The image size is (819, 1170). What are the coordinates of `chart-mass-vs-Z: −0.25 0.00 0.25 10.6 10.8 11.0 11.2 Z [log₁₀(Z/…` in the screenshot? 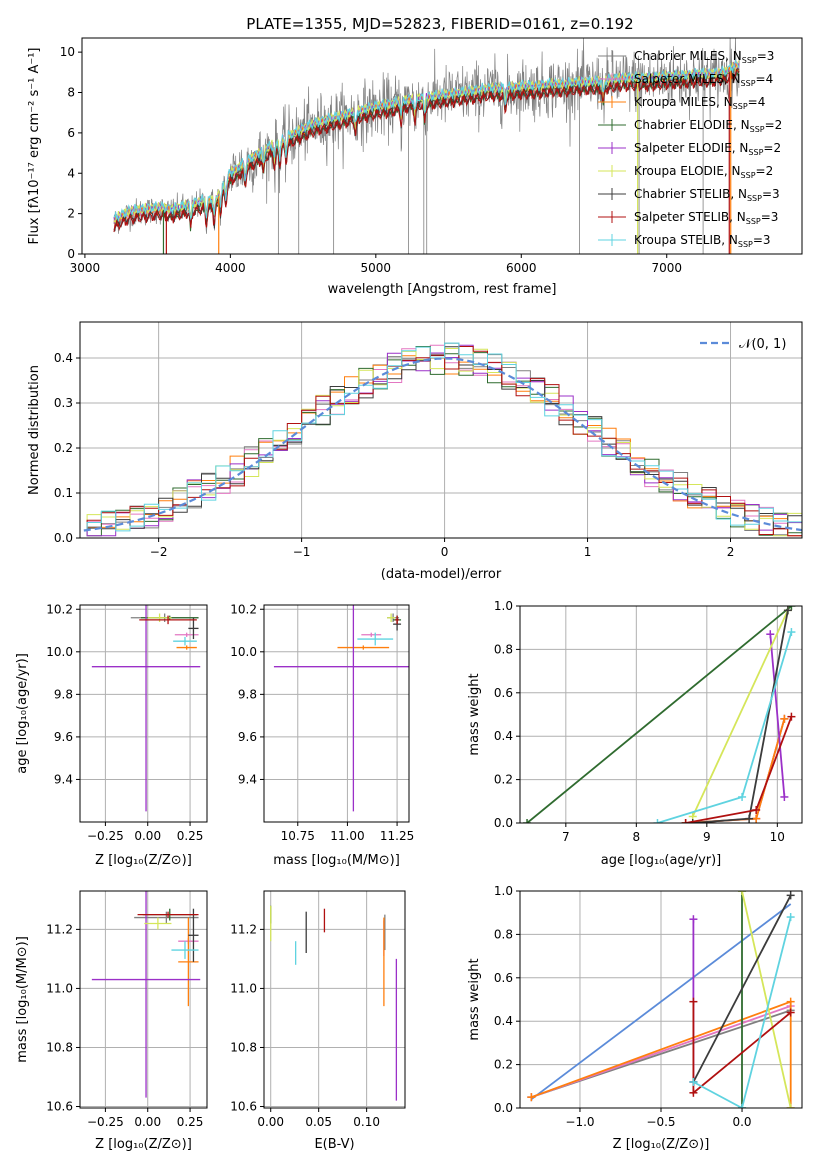 It's located at (111, 1021).